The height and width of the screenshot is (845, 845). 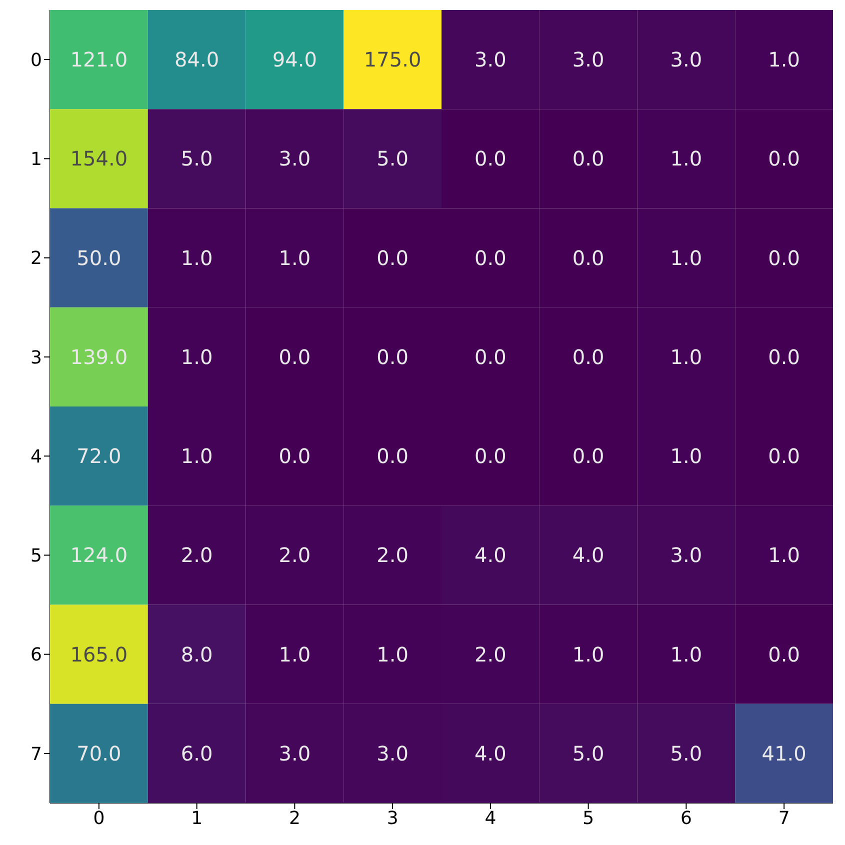 I want to click on x-tick-label: 6, so click(x=686, y=818).